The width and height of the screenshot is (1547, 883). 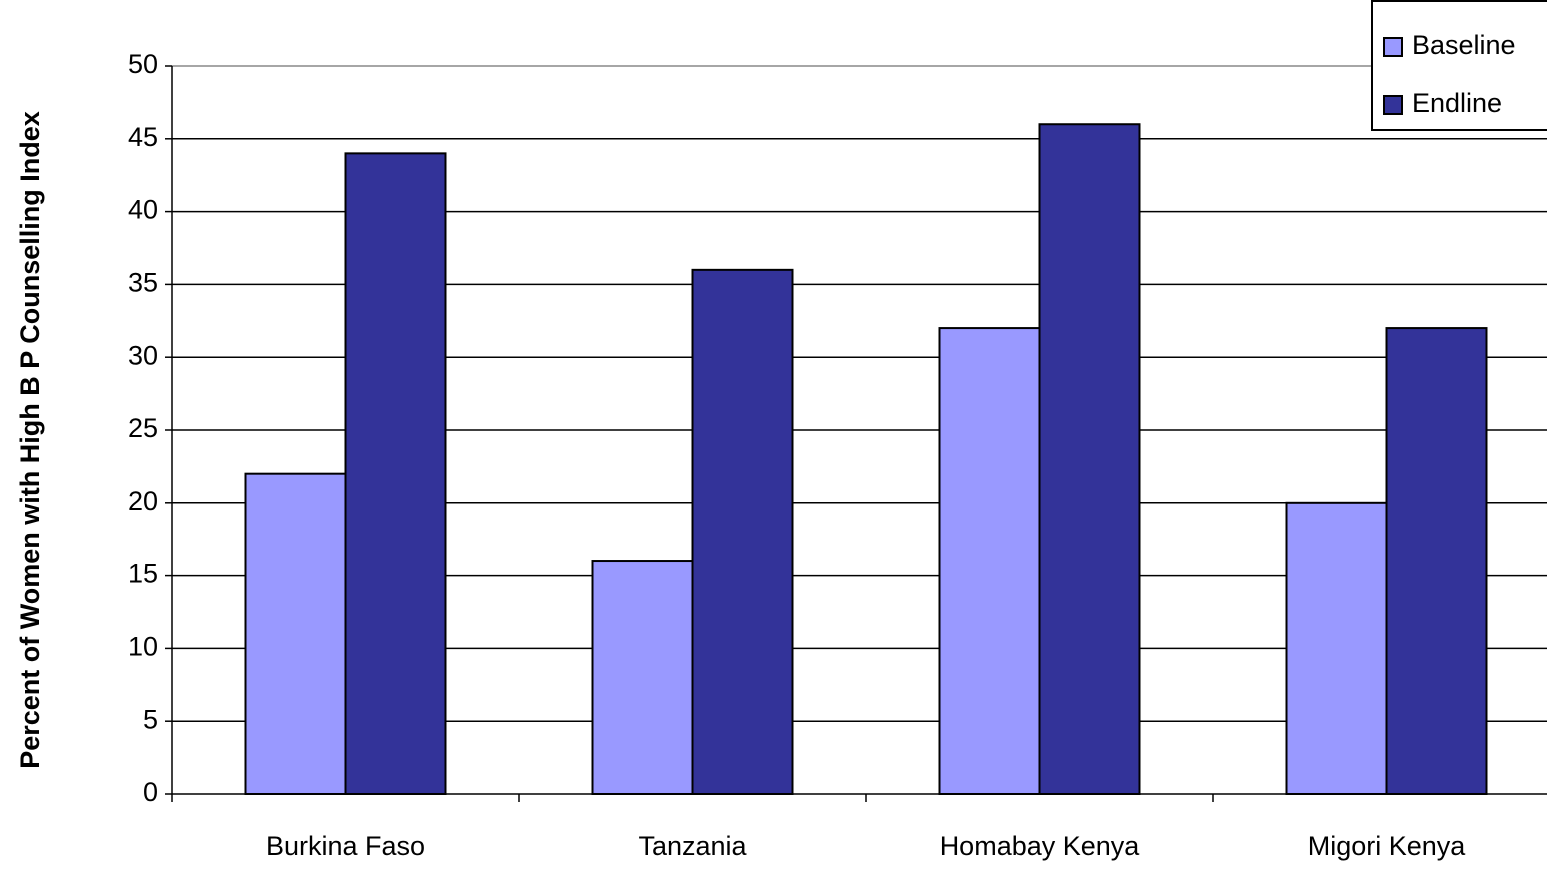 What do you see at coordinates (143, 283) in the screenshot?
I see `y-tick-label: 35` at bounding box center [143, 283].